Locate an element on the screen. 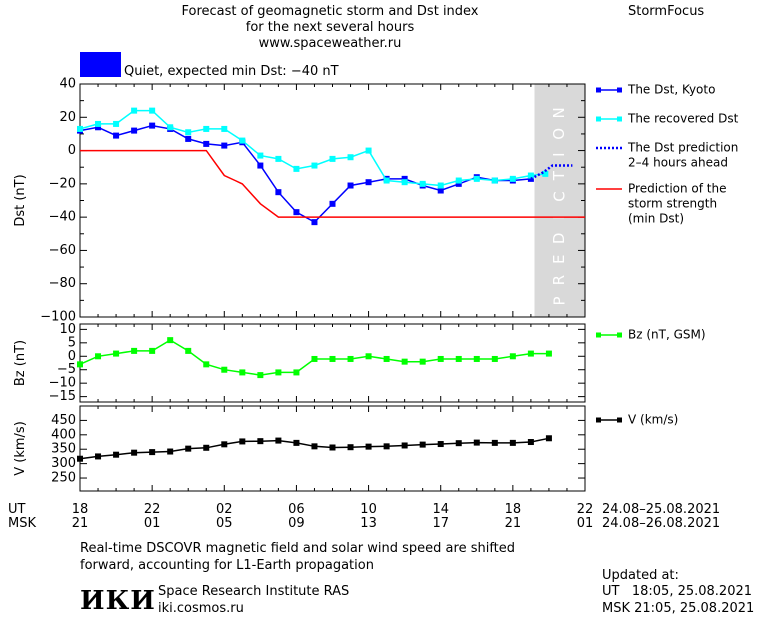 The image size is (760, 620). msk-tick-label: 13 is located at coordinates (368, 523).